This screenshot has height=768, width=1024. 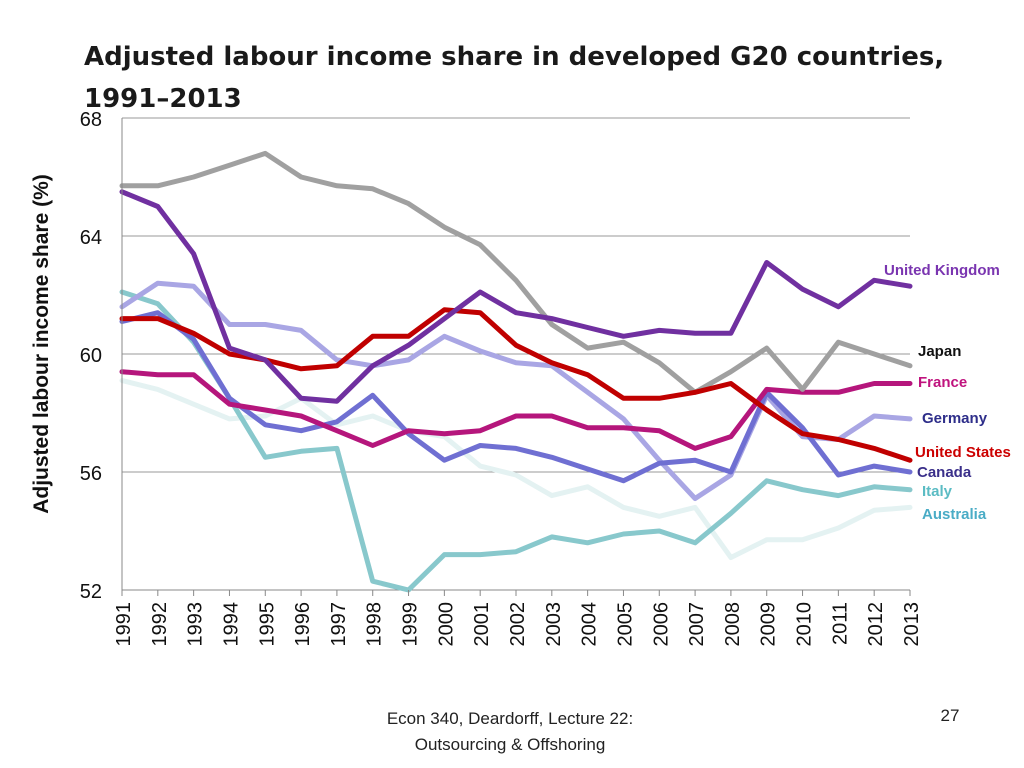 What do you see at coordinates (160, 624) in the screenshot?
I see `x-tick-label: 1992` at bounding box center [160, 624].